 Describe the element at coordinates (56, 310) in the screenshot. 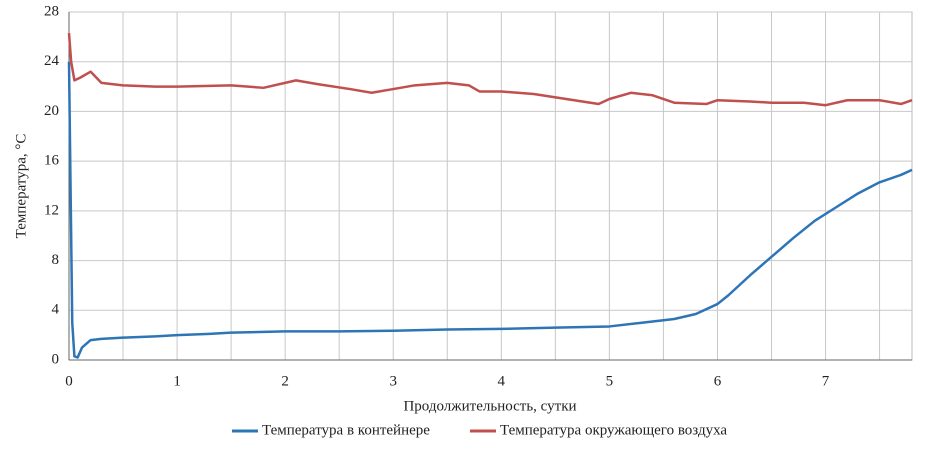

I see `y-tick-label: 4` at that location.